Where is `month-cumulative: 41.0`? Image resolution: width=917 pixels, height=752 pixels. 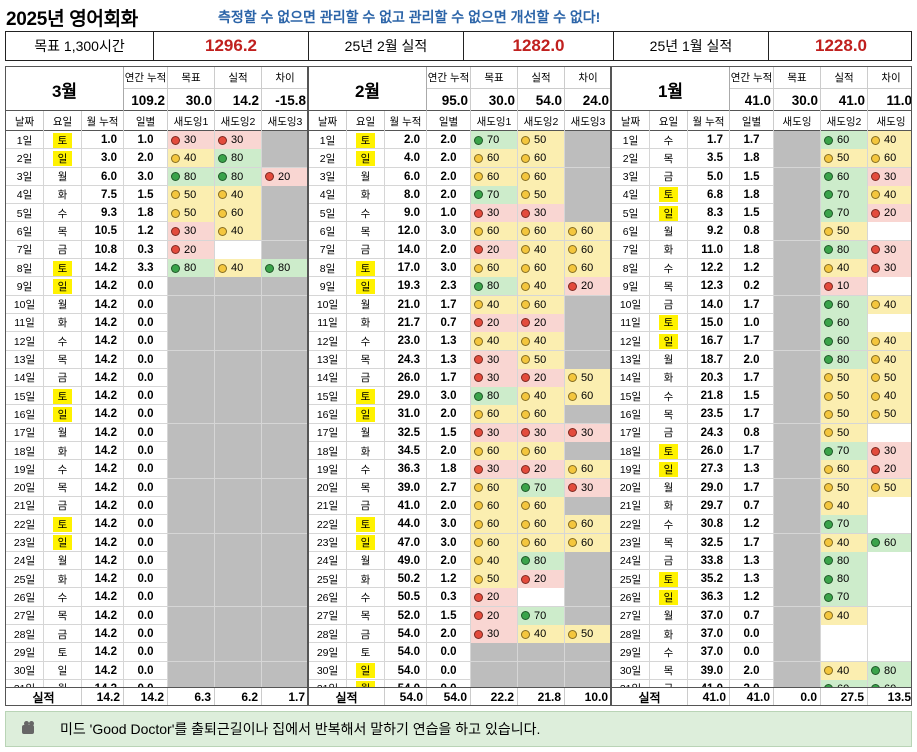
month-cumulative: 41.0 is located at coordinates (406, 505).